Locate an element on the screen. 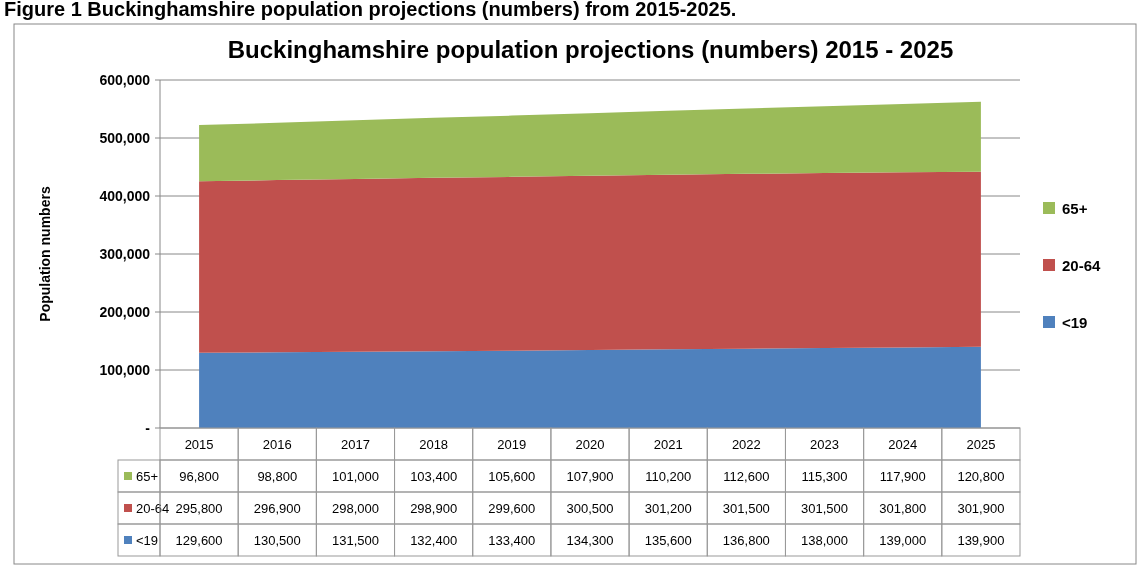 This screenshot has height=567, width=1141. y-axis-title: Population numbers is located at coordinates (45, 254).